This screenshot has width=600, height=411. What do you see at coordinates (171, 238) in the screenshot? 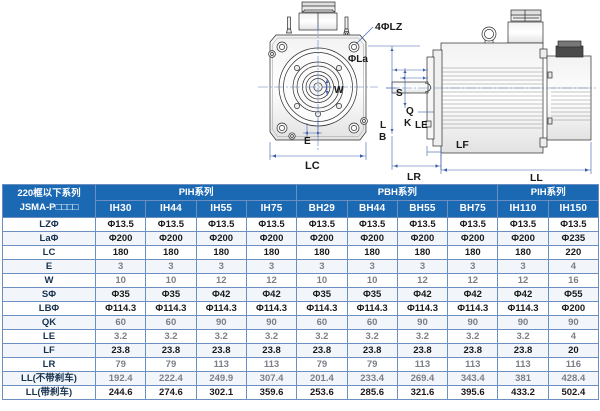
I see `cell-ih44: Φ200` at bounding box center [171, 238].